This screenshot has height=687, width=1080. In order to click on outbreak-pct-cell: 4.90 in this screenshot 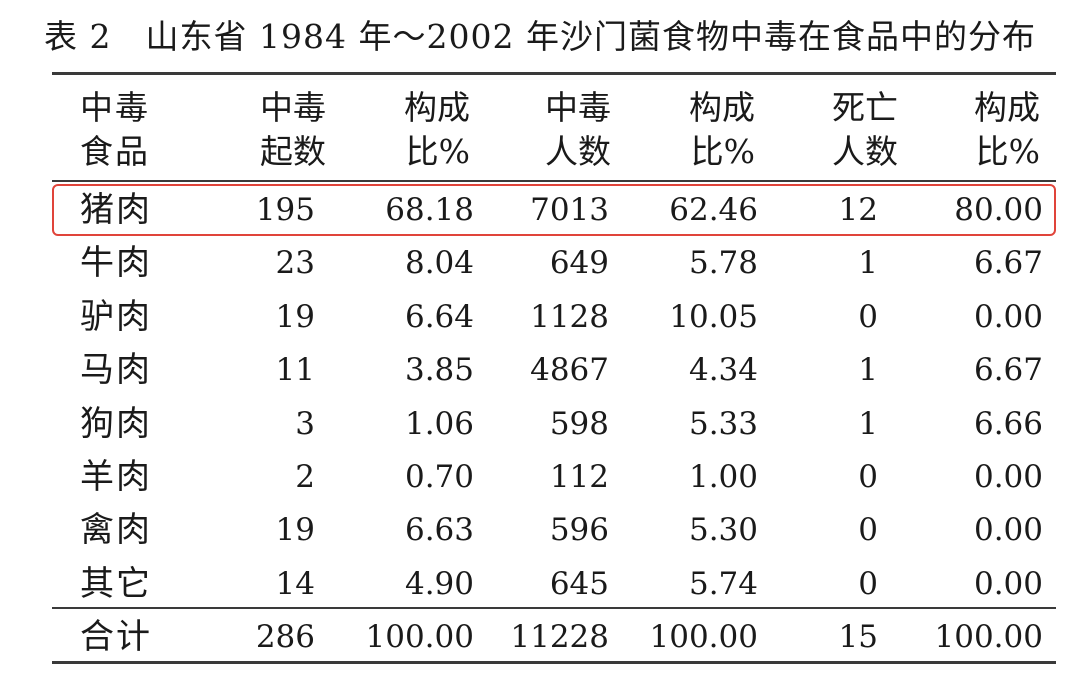, I will do `click(439, 583)`.